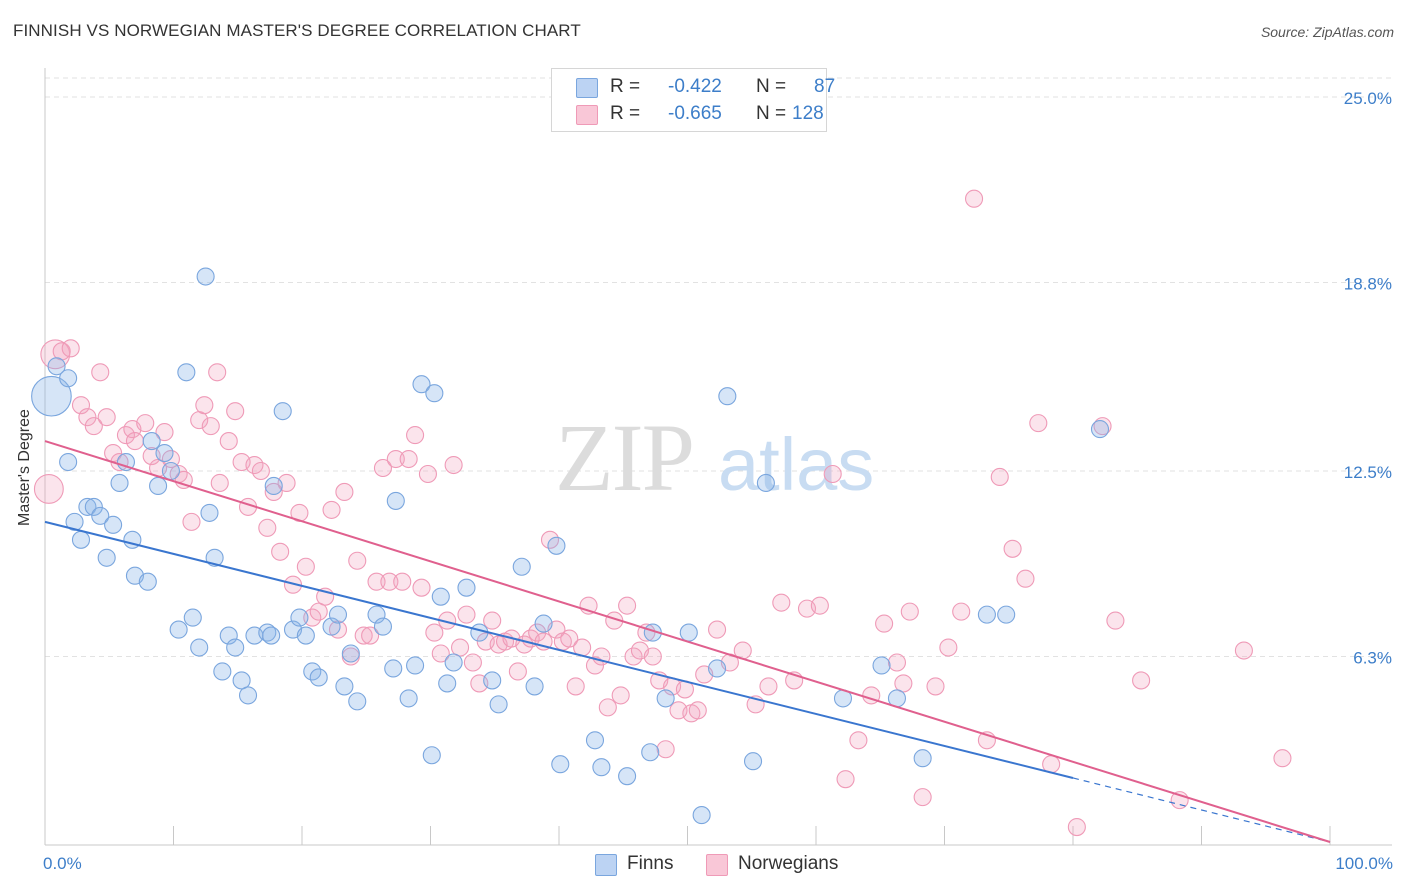 Image resolution: width=1406 pixels, height=892 pixels. Describe the element at coordinates (695, 113) in the screenshot. I see `norwegians-r-value: -0.665` at that location.